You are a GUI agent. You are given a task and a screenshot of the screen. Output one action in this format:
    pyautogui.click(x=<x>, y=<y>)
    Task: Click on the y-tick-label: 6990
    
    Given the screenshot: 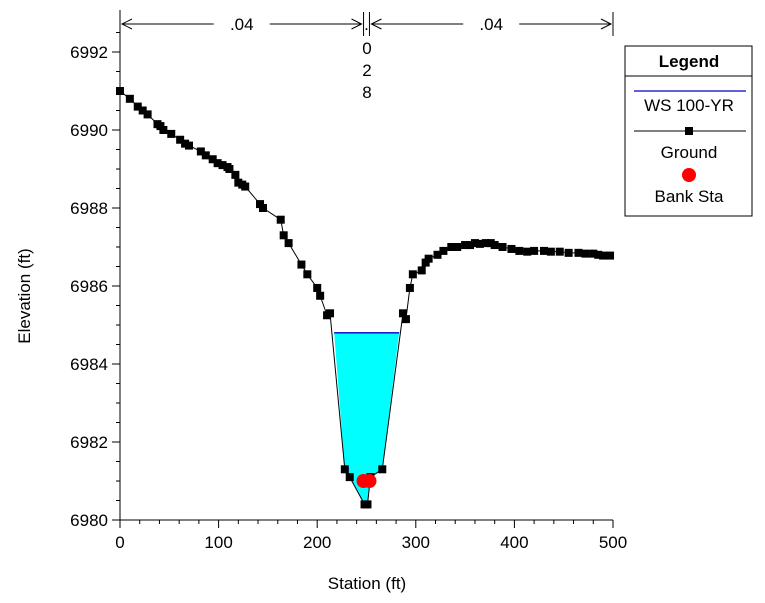 What is the action you would take?
    pyautogui.click(x=89, y=130)
    